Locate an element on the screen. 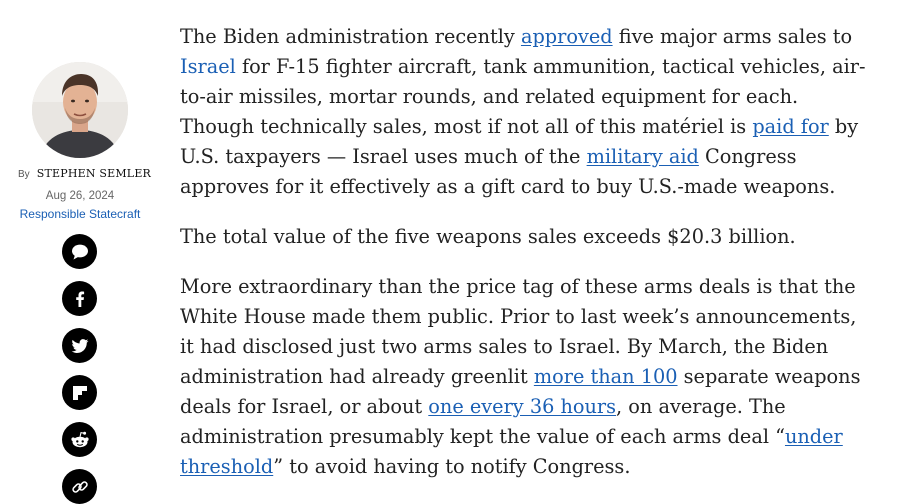  author-name: STEPHEN SEMLER is located at coordinates (94, 173).